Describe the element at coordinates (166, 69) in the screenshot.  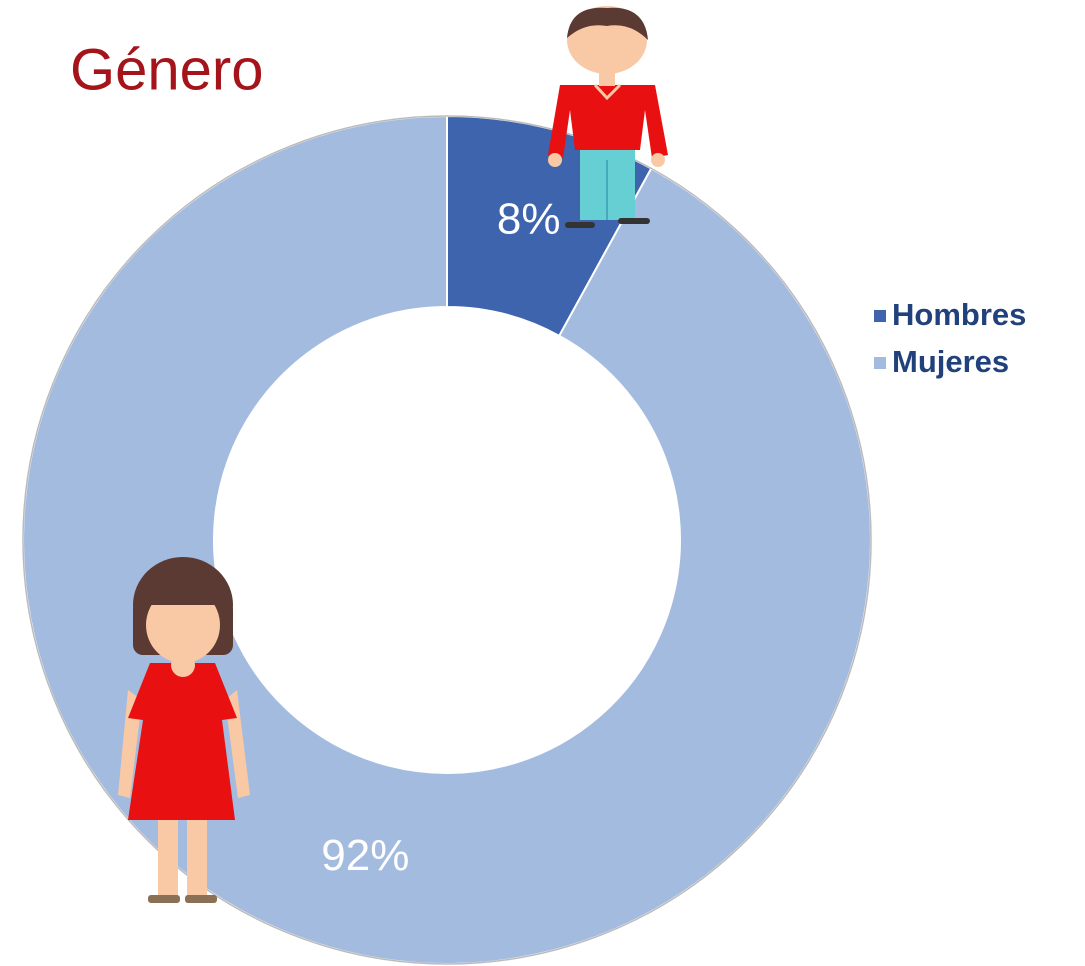
I see `chart-title: Género` at that location.